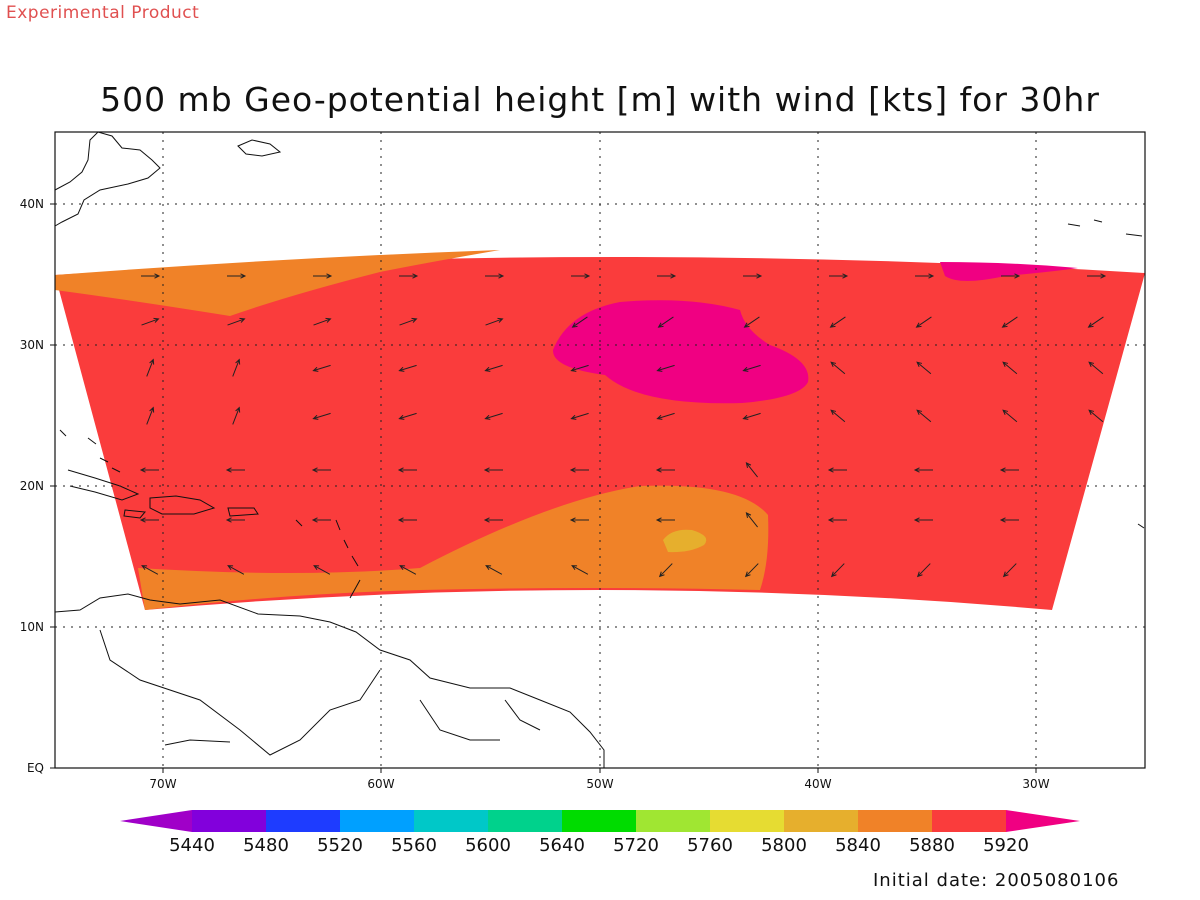 Image resolution: width=1200 pixels, height=900 pixels. I want to click on lat-label-20n: 20N, so click(32, 486).